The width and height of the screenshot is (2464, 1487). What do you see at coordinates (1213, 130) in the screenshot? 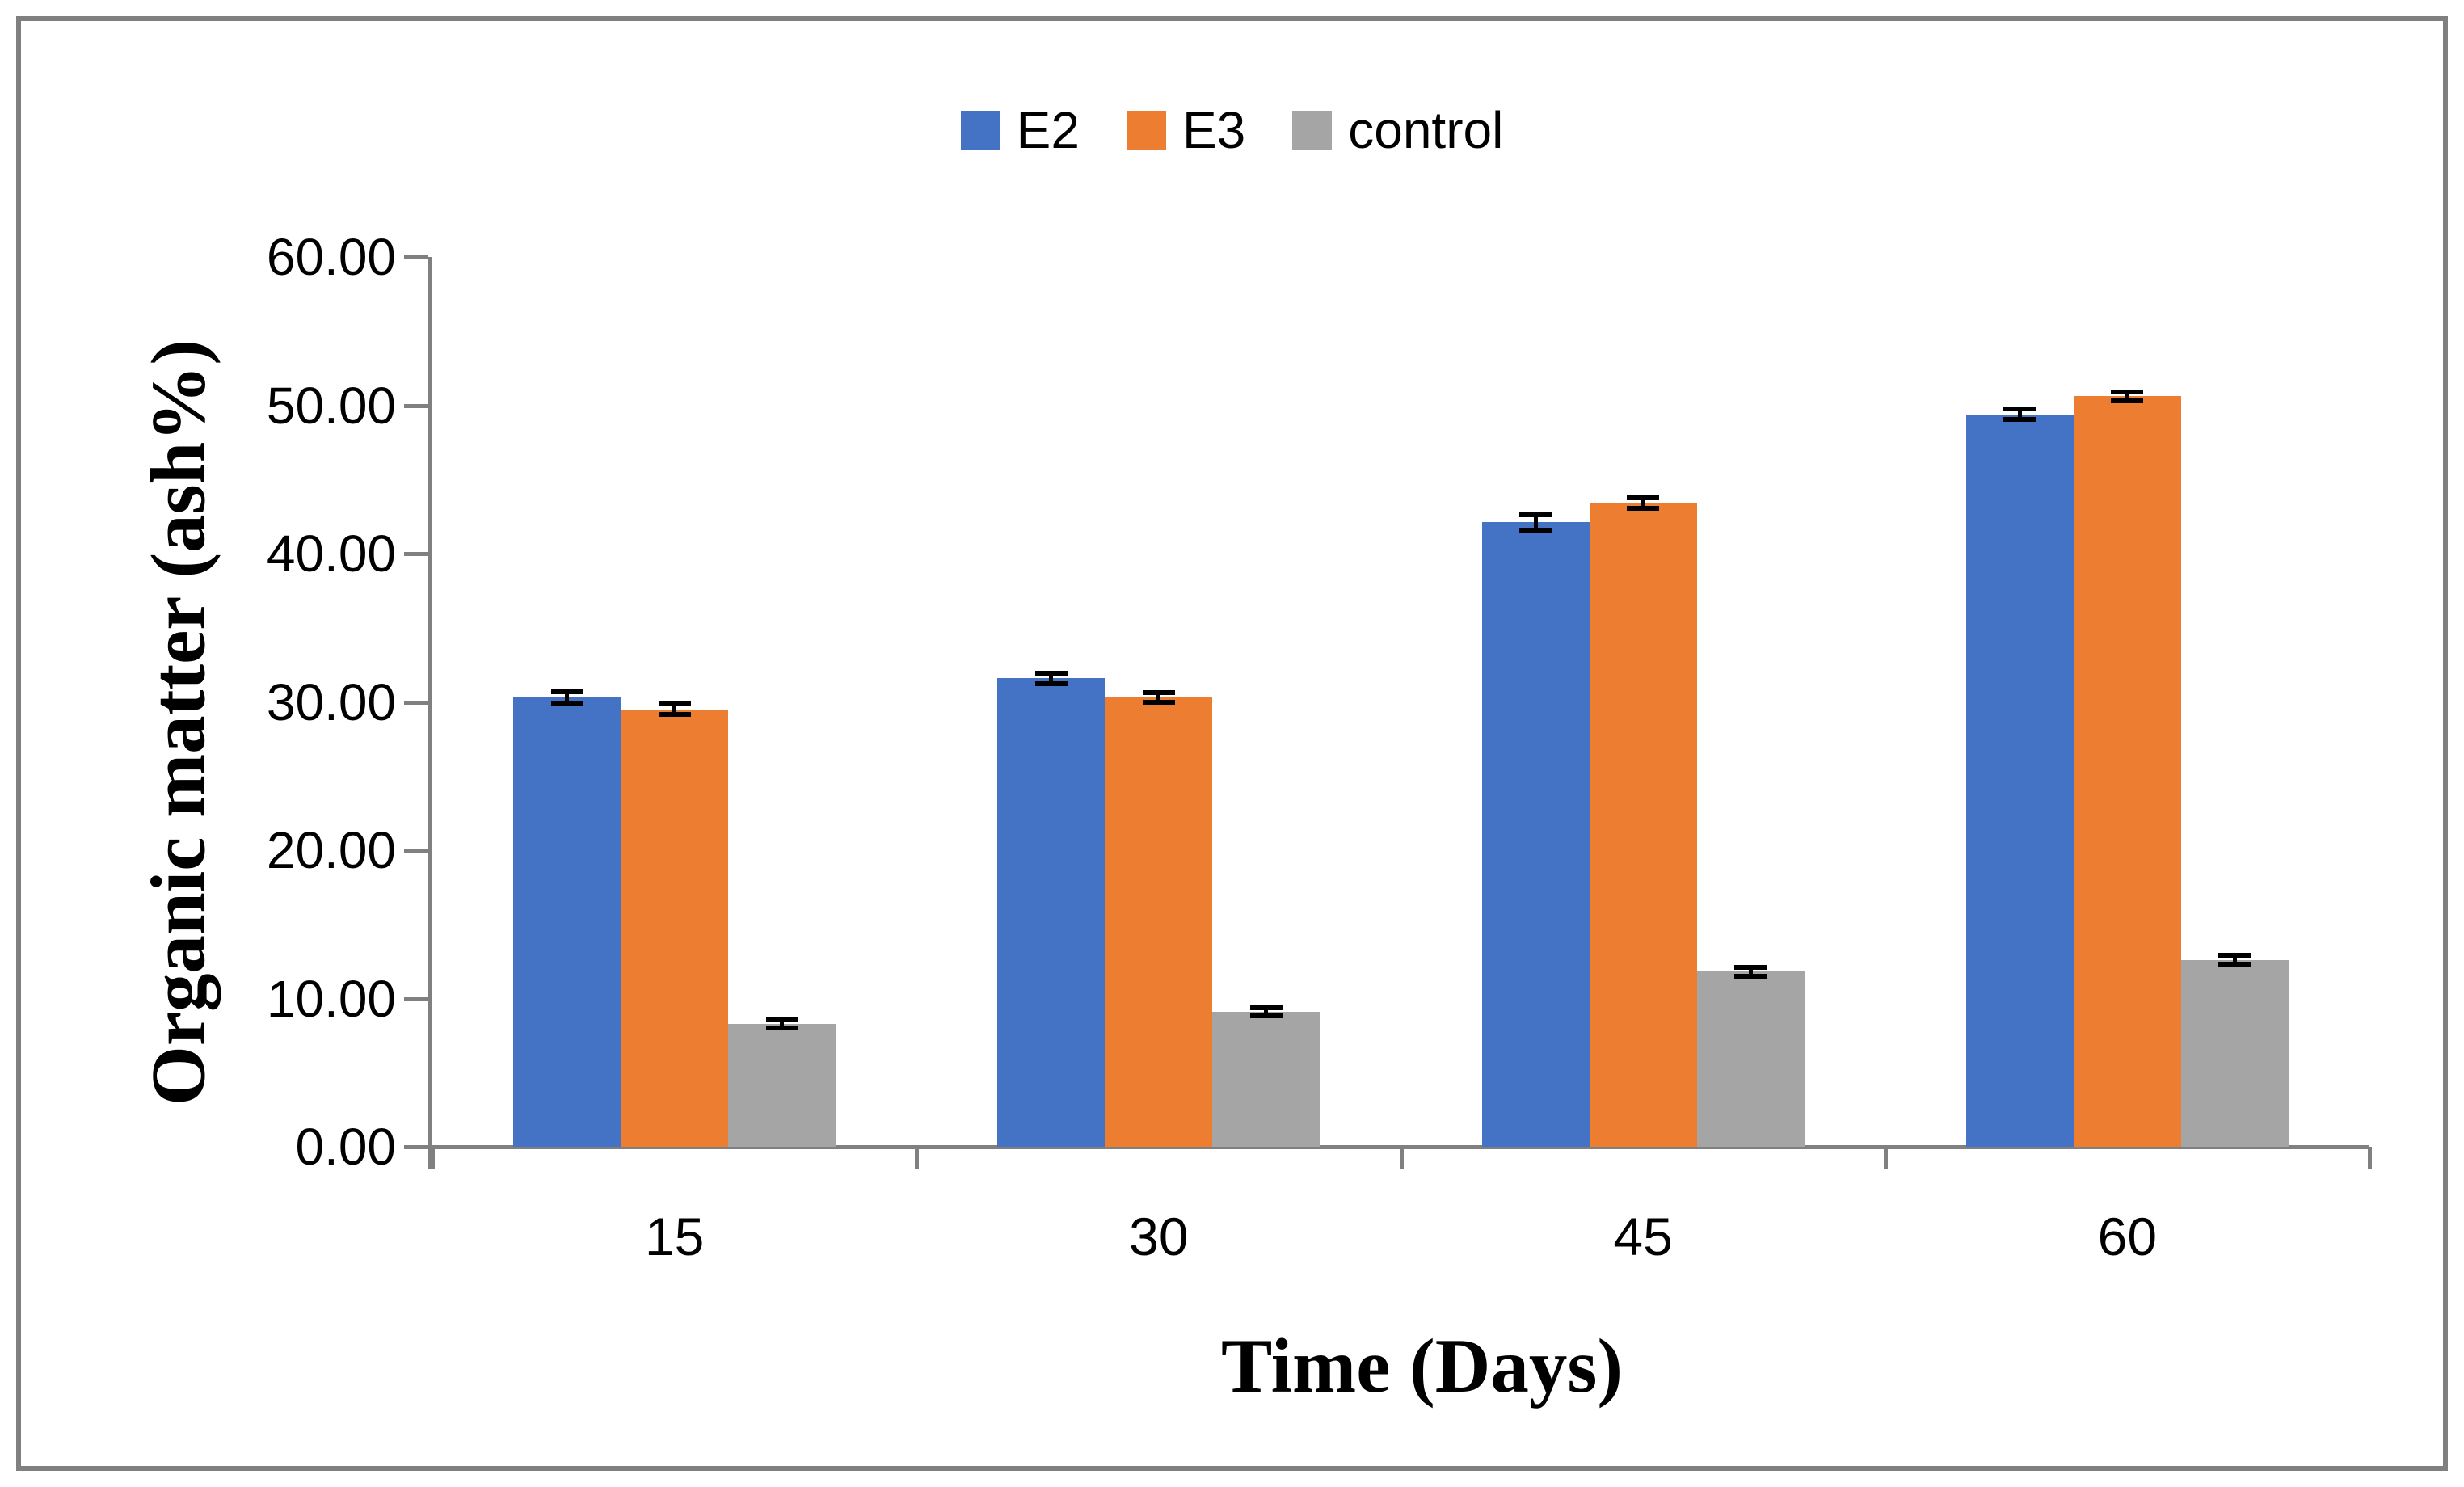
I see `legend-label-E3: E3` at bounding box center [1213, 130].